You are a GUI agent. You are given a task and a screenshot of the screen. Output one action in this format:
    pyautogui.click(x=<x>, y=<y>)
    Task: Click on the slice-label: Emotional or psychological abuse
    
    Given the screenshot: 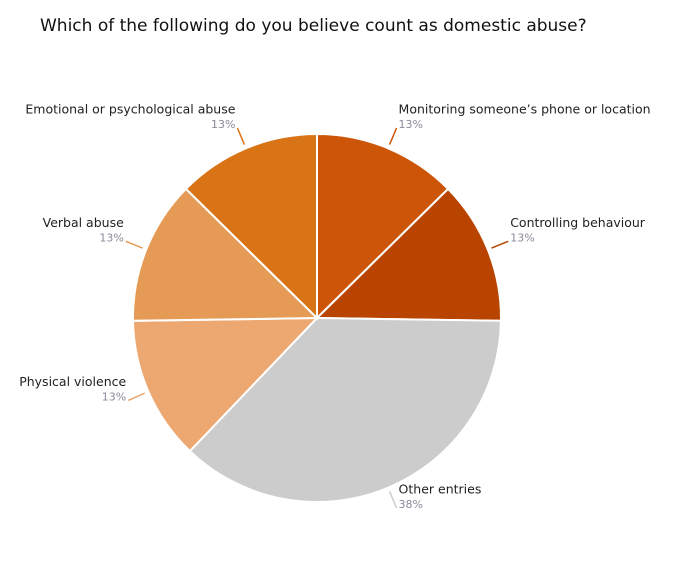 What is the action you would take?
    pyautogui.click(x=130, y=108)
    